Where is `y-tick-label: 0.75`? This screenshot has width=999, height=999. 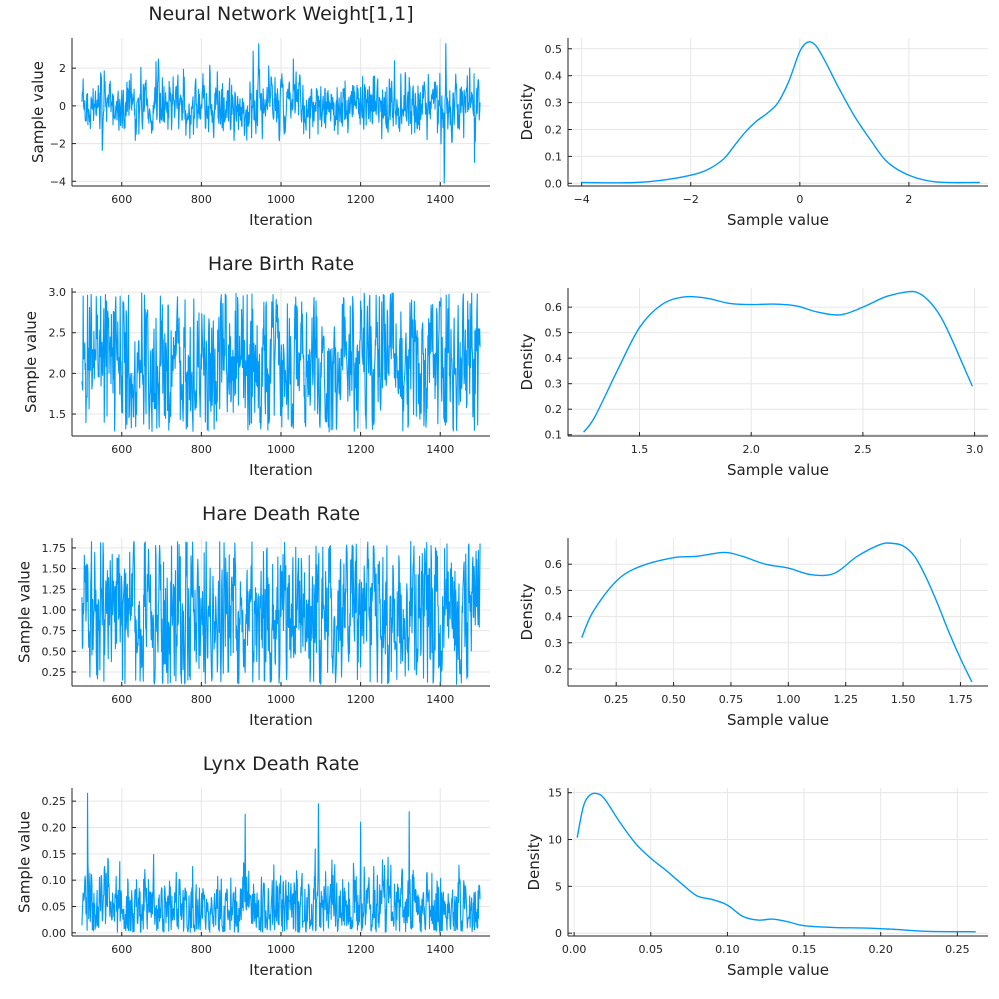
y-tick-label: 0.75 is located at coordinates (54, 631).